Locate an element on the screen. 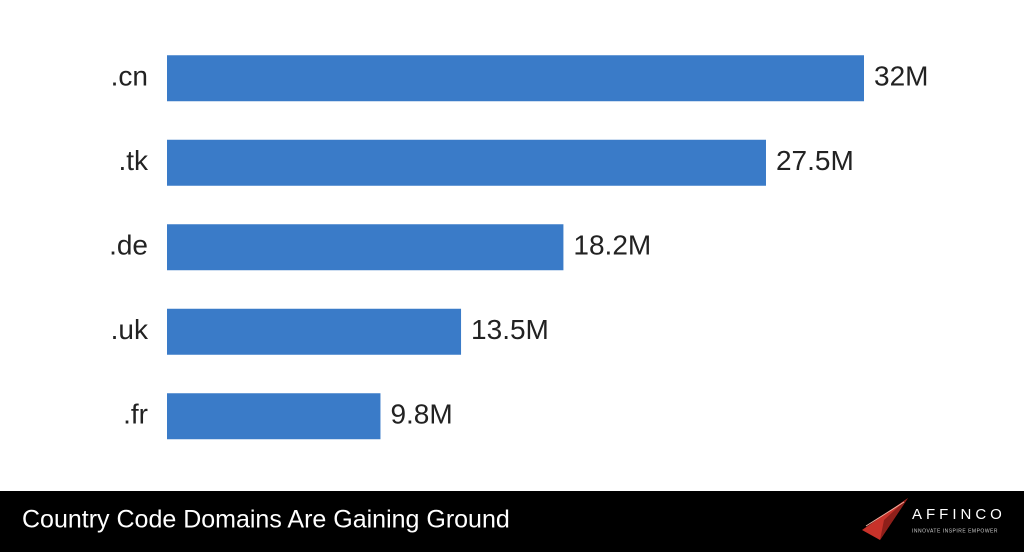  caption-bar is located at coordinates (512, 521).